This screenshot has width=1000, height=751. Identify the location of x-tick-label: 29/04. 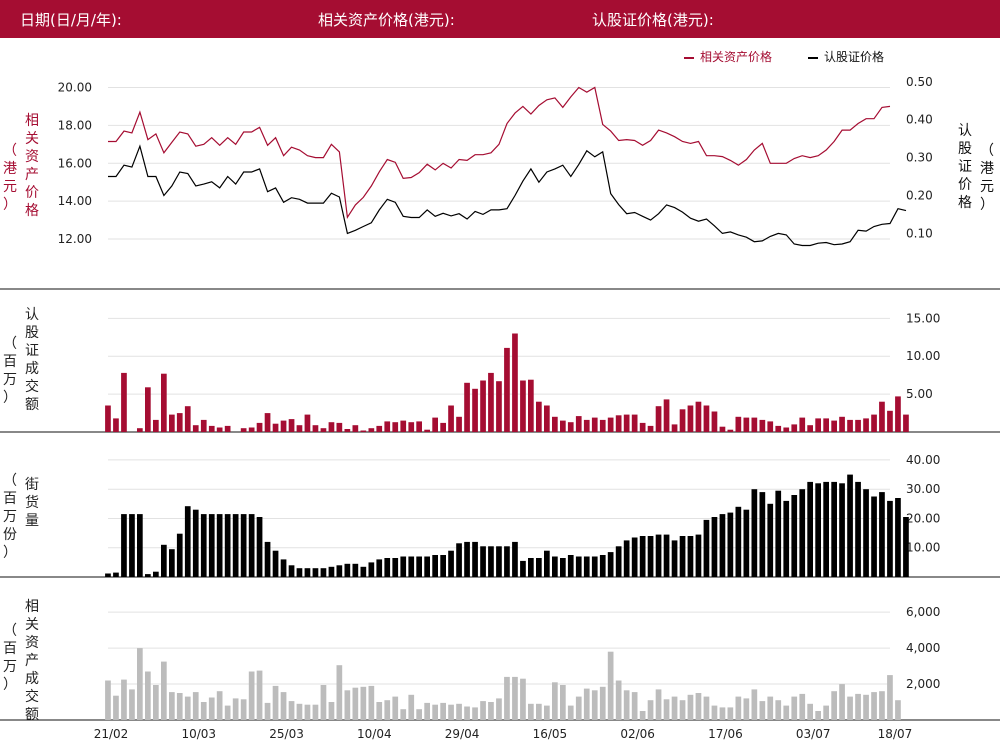
(462, 734).